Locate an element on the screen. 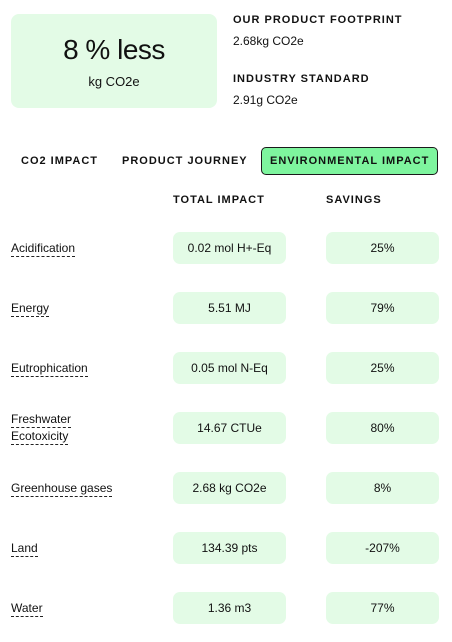 This screenshot has width=452, height=642. total-impact-cell: 134.39 pts is located at coordinates (229, 548).